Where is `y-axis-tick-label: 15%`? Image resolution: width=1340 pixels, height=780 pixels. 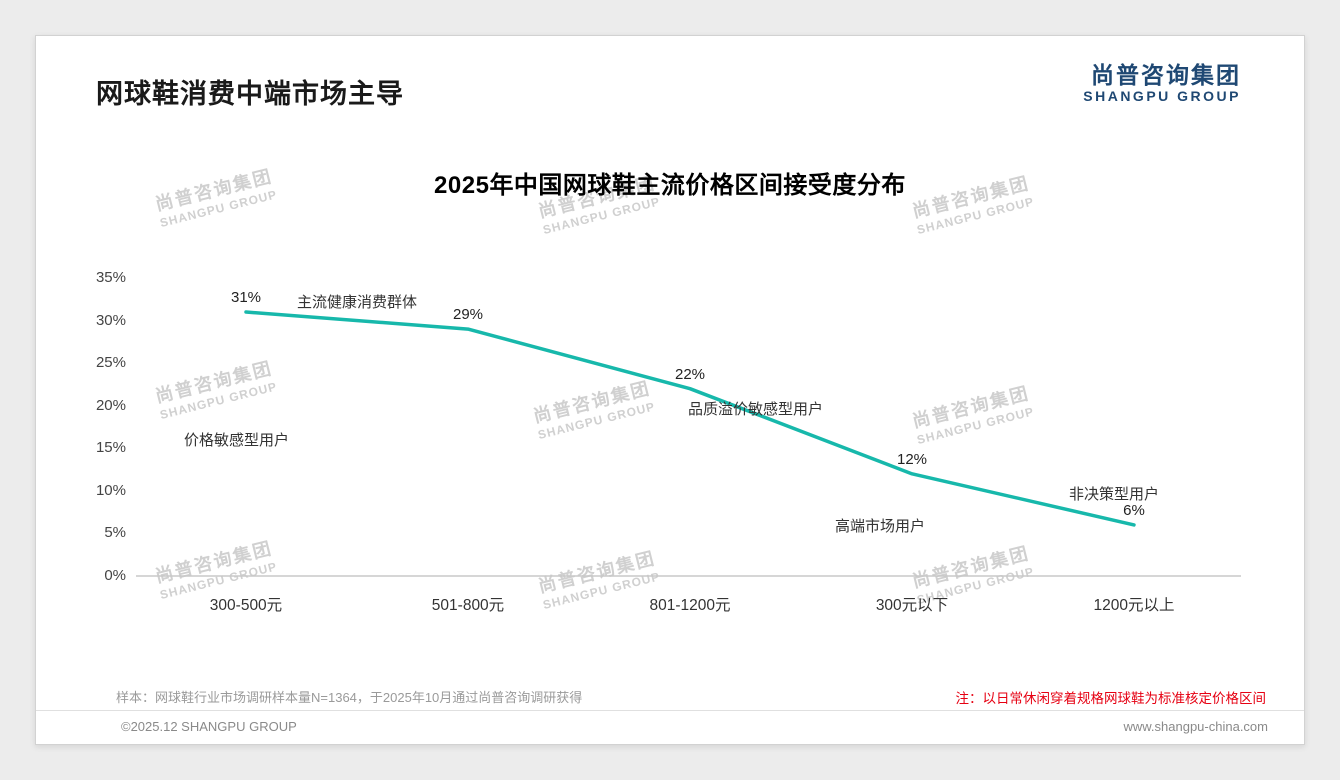
y-axis-tick-label: 15% is located at coordinates (110, 448).